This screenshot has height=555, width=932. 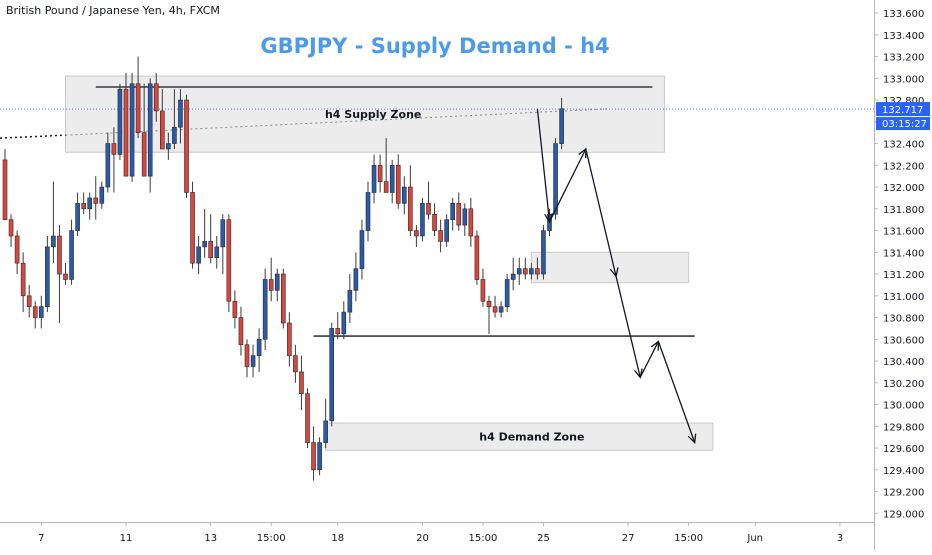 I want to click on price-tick-label: 129.000, so click(x=903, y=514).